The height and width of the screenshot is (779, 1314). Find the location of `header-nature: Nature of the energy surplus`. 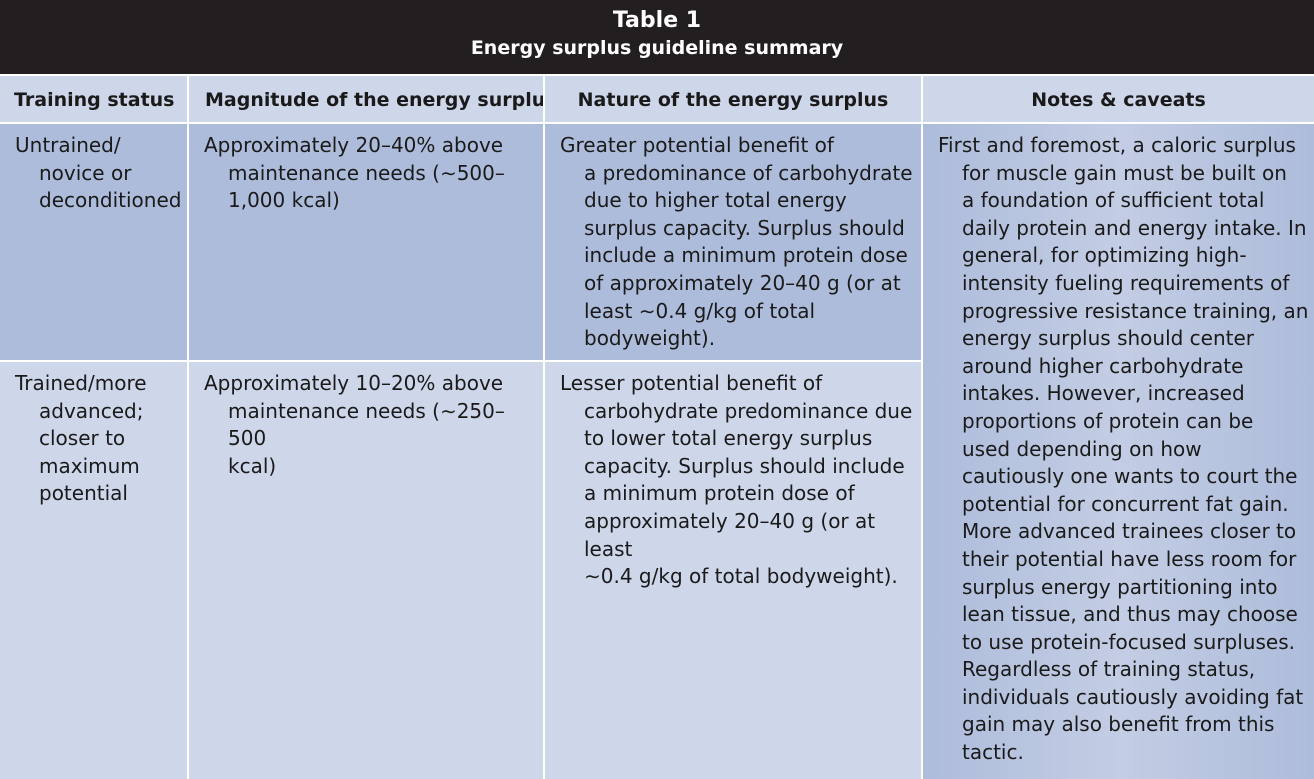

header-nature: Nature of the energy surplus is located at coordinates (733, 99).